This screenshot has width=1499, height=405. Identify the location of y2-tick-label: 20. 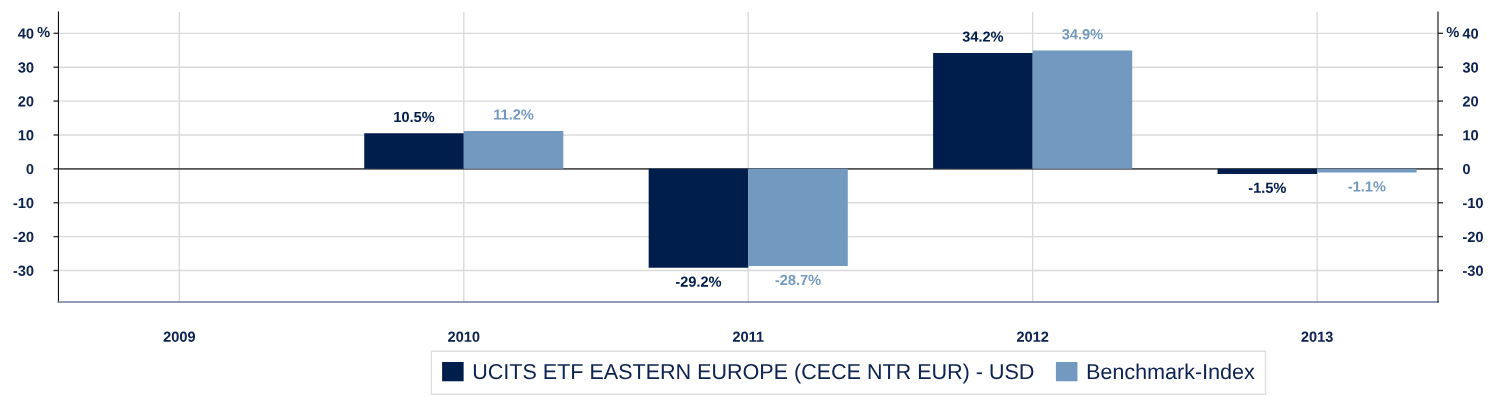
(1470, 101).